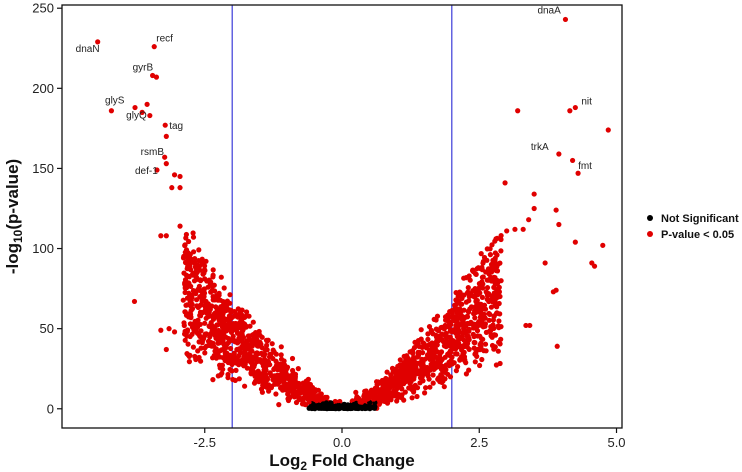 This screenshot has width=742, height=472. Describe the element at coordinates (479, 442) in the screenshot. I see `x-tick-label: 2.5` at that location.